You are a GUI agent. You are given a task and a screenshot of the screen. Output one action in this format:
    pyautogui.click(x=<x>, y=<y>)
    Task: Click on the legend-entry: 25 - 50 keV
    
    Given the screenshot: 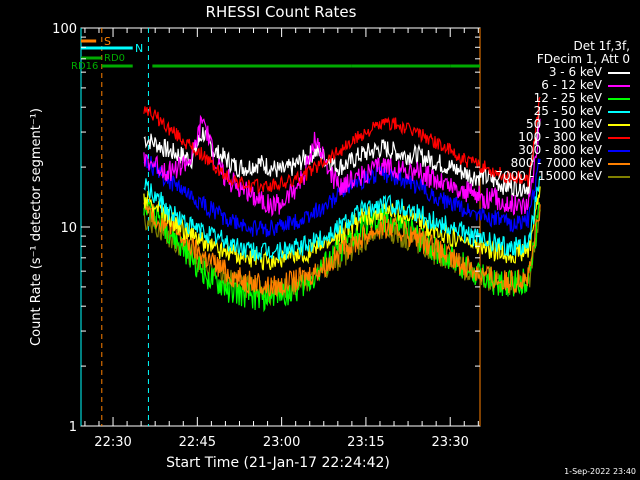 What is the action you would take?
    pyautogui.click(x=555, y=111)
    